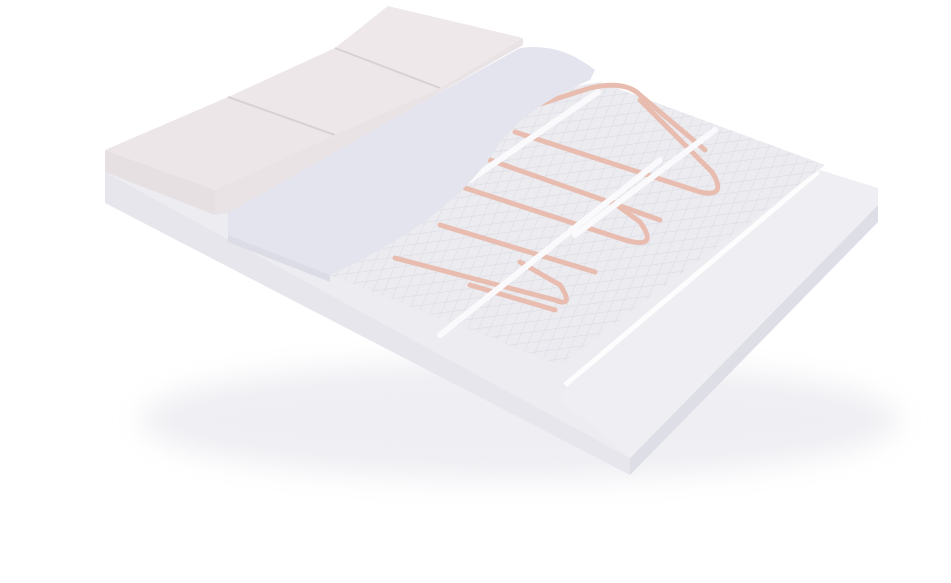 The width and height of the screenshot is (951, 583). Describe the element at coordinates (691, 278) in the screenshot. I see `board-groove` at that location.